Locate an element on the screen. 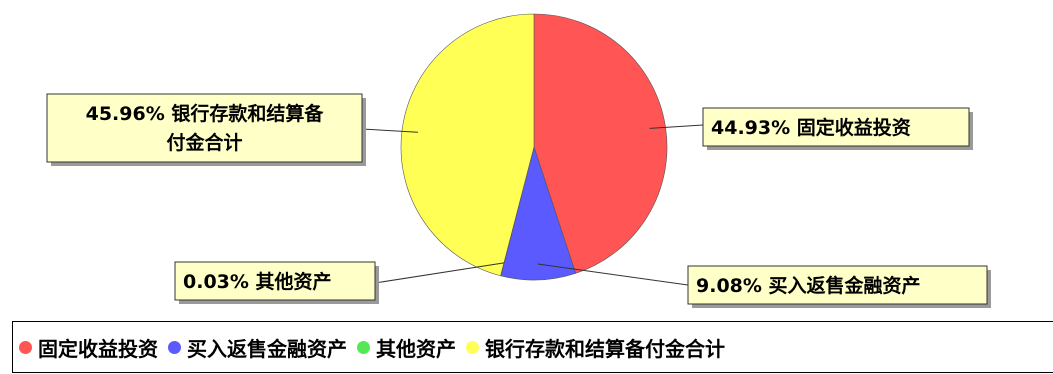  legend-item-fixed-income: 固定收益投资 is located at coordinates (88, 347).